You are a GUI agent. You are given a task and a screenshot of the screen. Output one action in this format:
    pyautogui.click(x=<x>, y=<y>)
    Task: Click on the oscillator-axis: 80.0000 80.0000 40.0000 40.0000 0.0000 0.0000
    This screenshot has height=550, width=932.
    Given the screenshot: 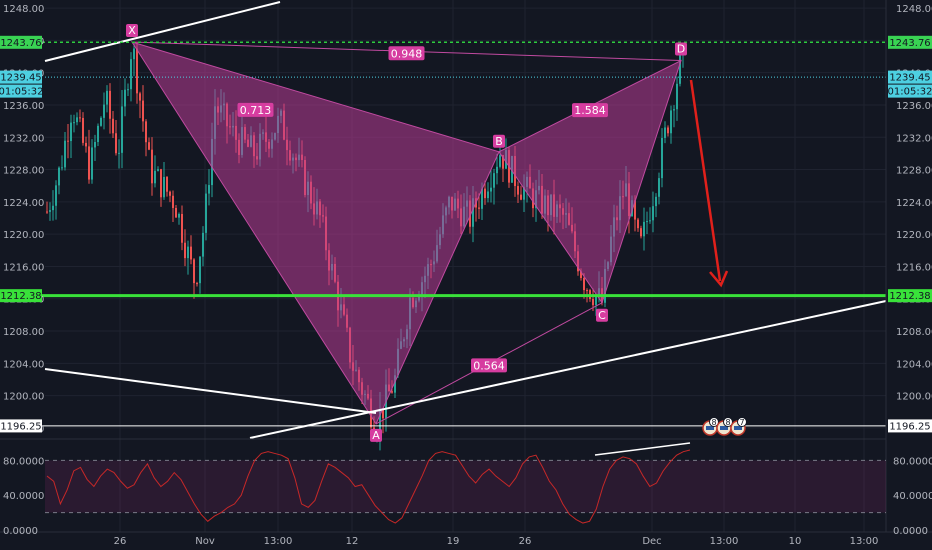 What is the action you would take?
    pyautogui.click(x=467, y=496)
    